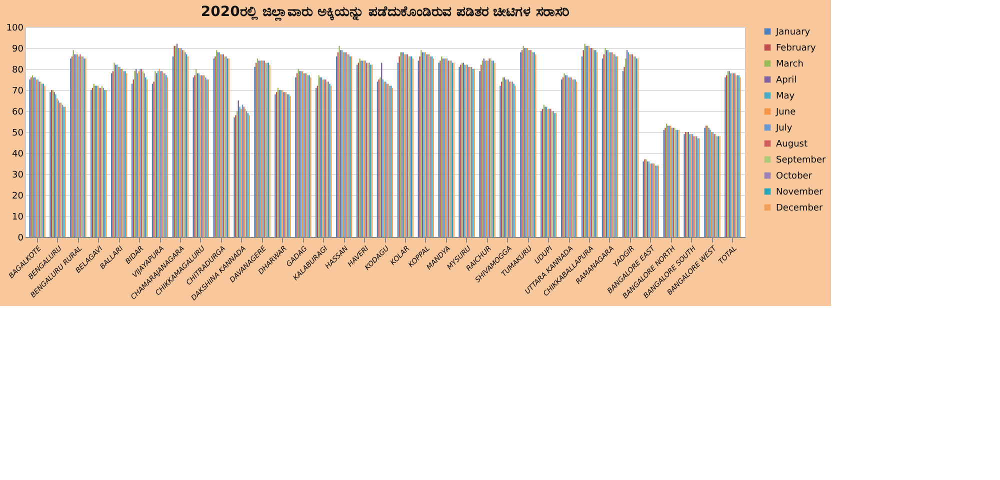 The image size is (1000, 480). What do you see at coordinates (18, 113) in the screenshot?
I see `y-tick-label: 60` at bounding box center [18, 113].